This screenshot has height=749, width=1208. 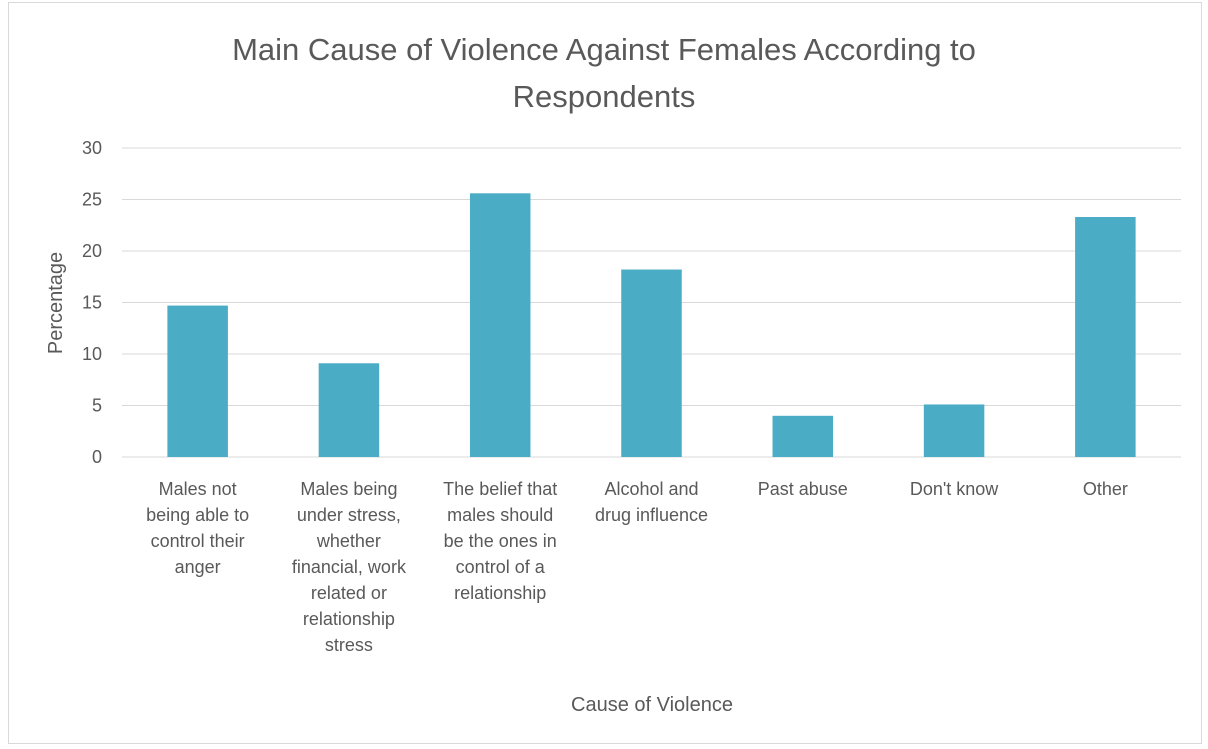 I want to click on y-tick-label: 15, so click(x=92, y=303).